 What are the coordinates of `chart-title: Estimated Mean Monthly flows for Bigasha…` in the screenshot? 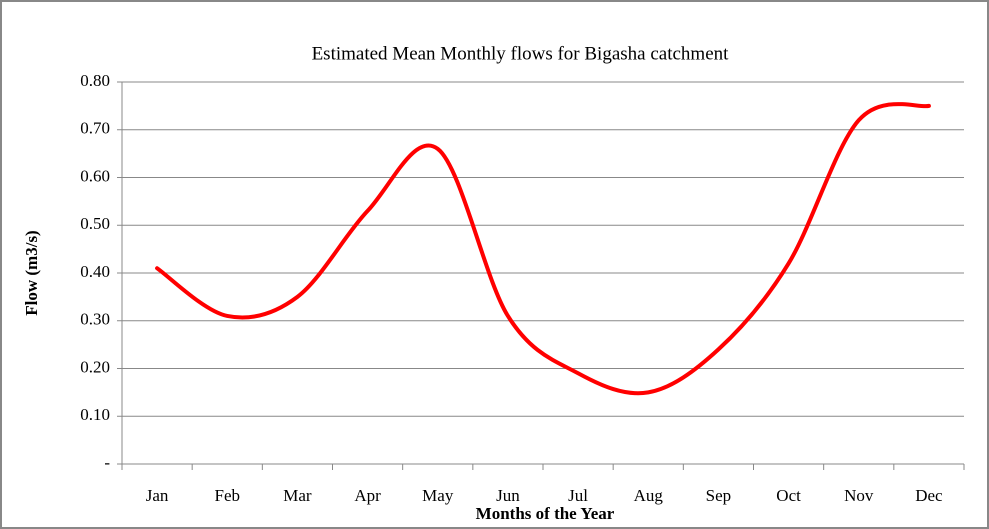 It's located at (521, 53).